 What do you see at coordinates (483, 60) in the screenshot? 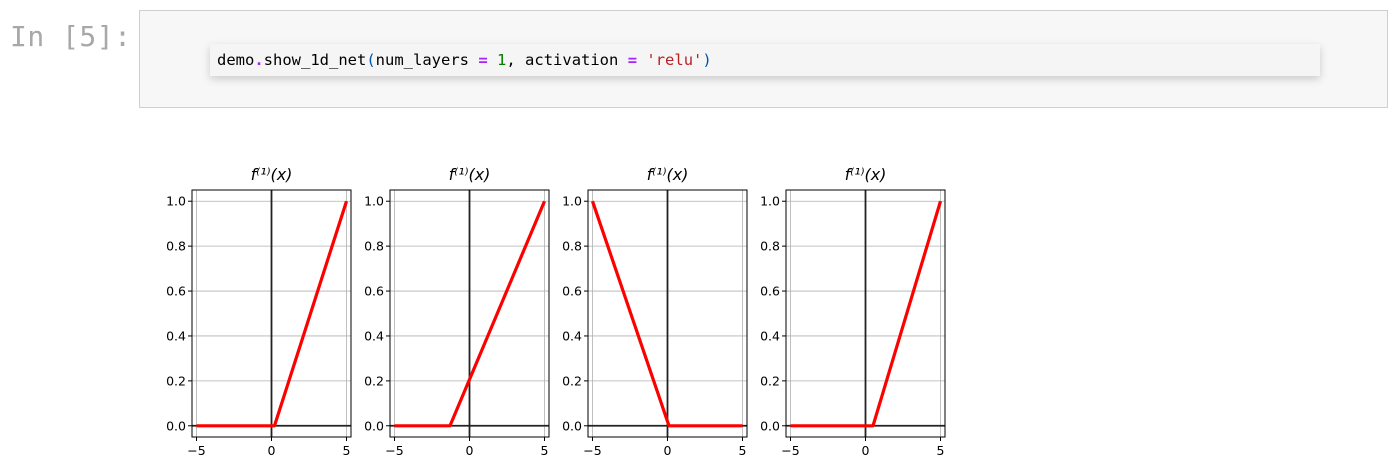
I see `code-equals-1: =` at bounding box center [483, 60].